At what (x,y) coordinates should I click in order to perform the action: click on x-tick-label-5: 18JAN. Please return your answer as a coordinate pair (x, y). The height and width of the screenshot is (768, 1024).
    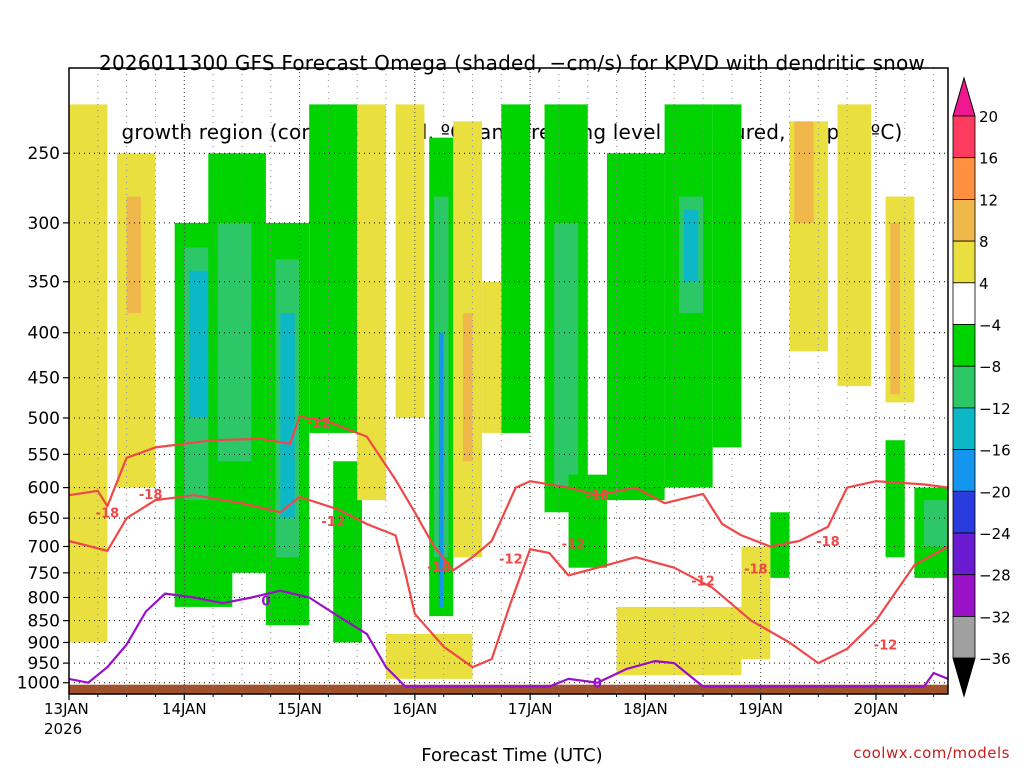
    Looking at the image, I should click on (645, 709).